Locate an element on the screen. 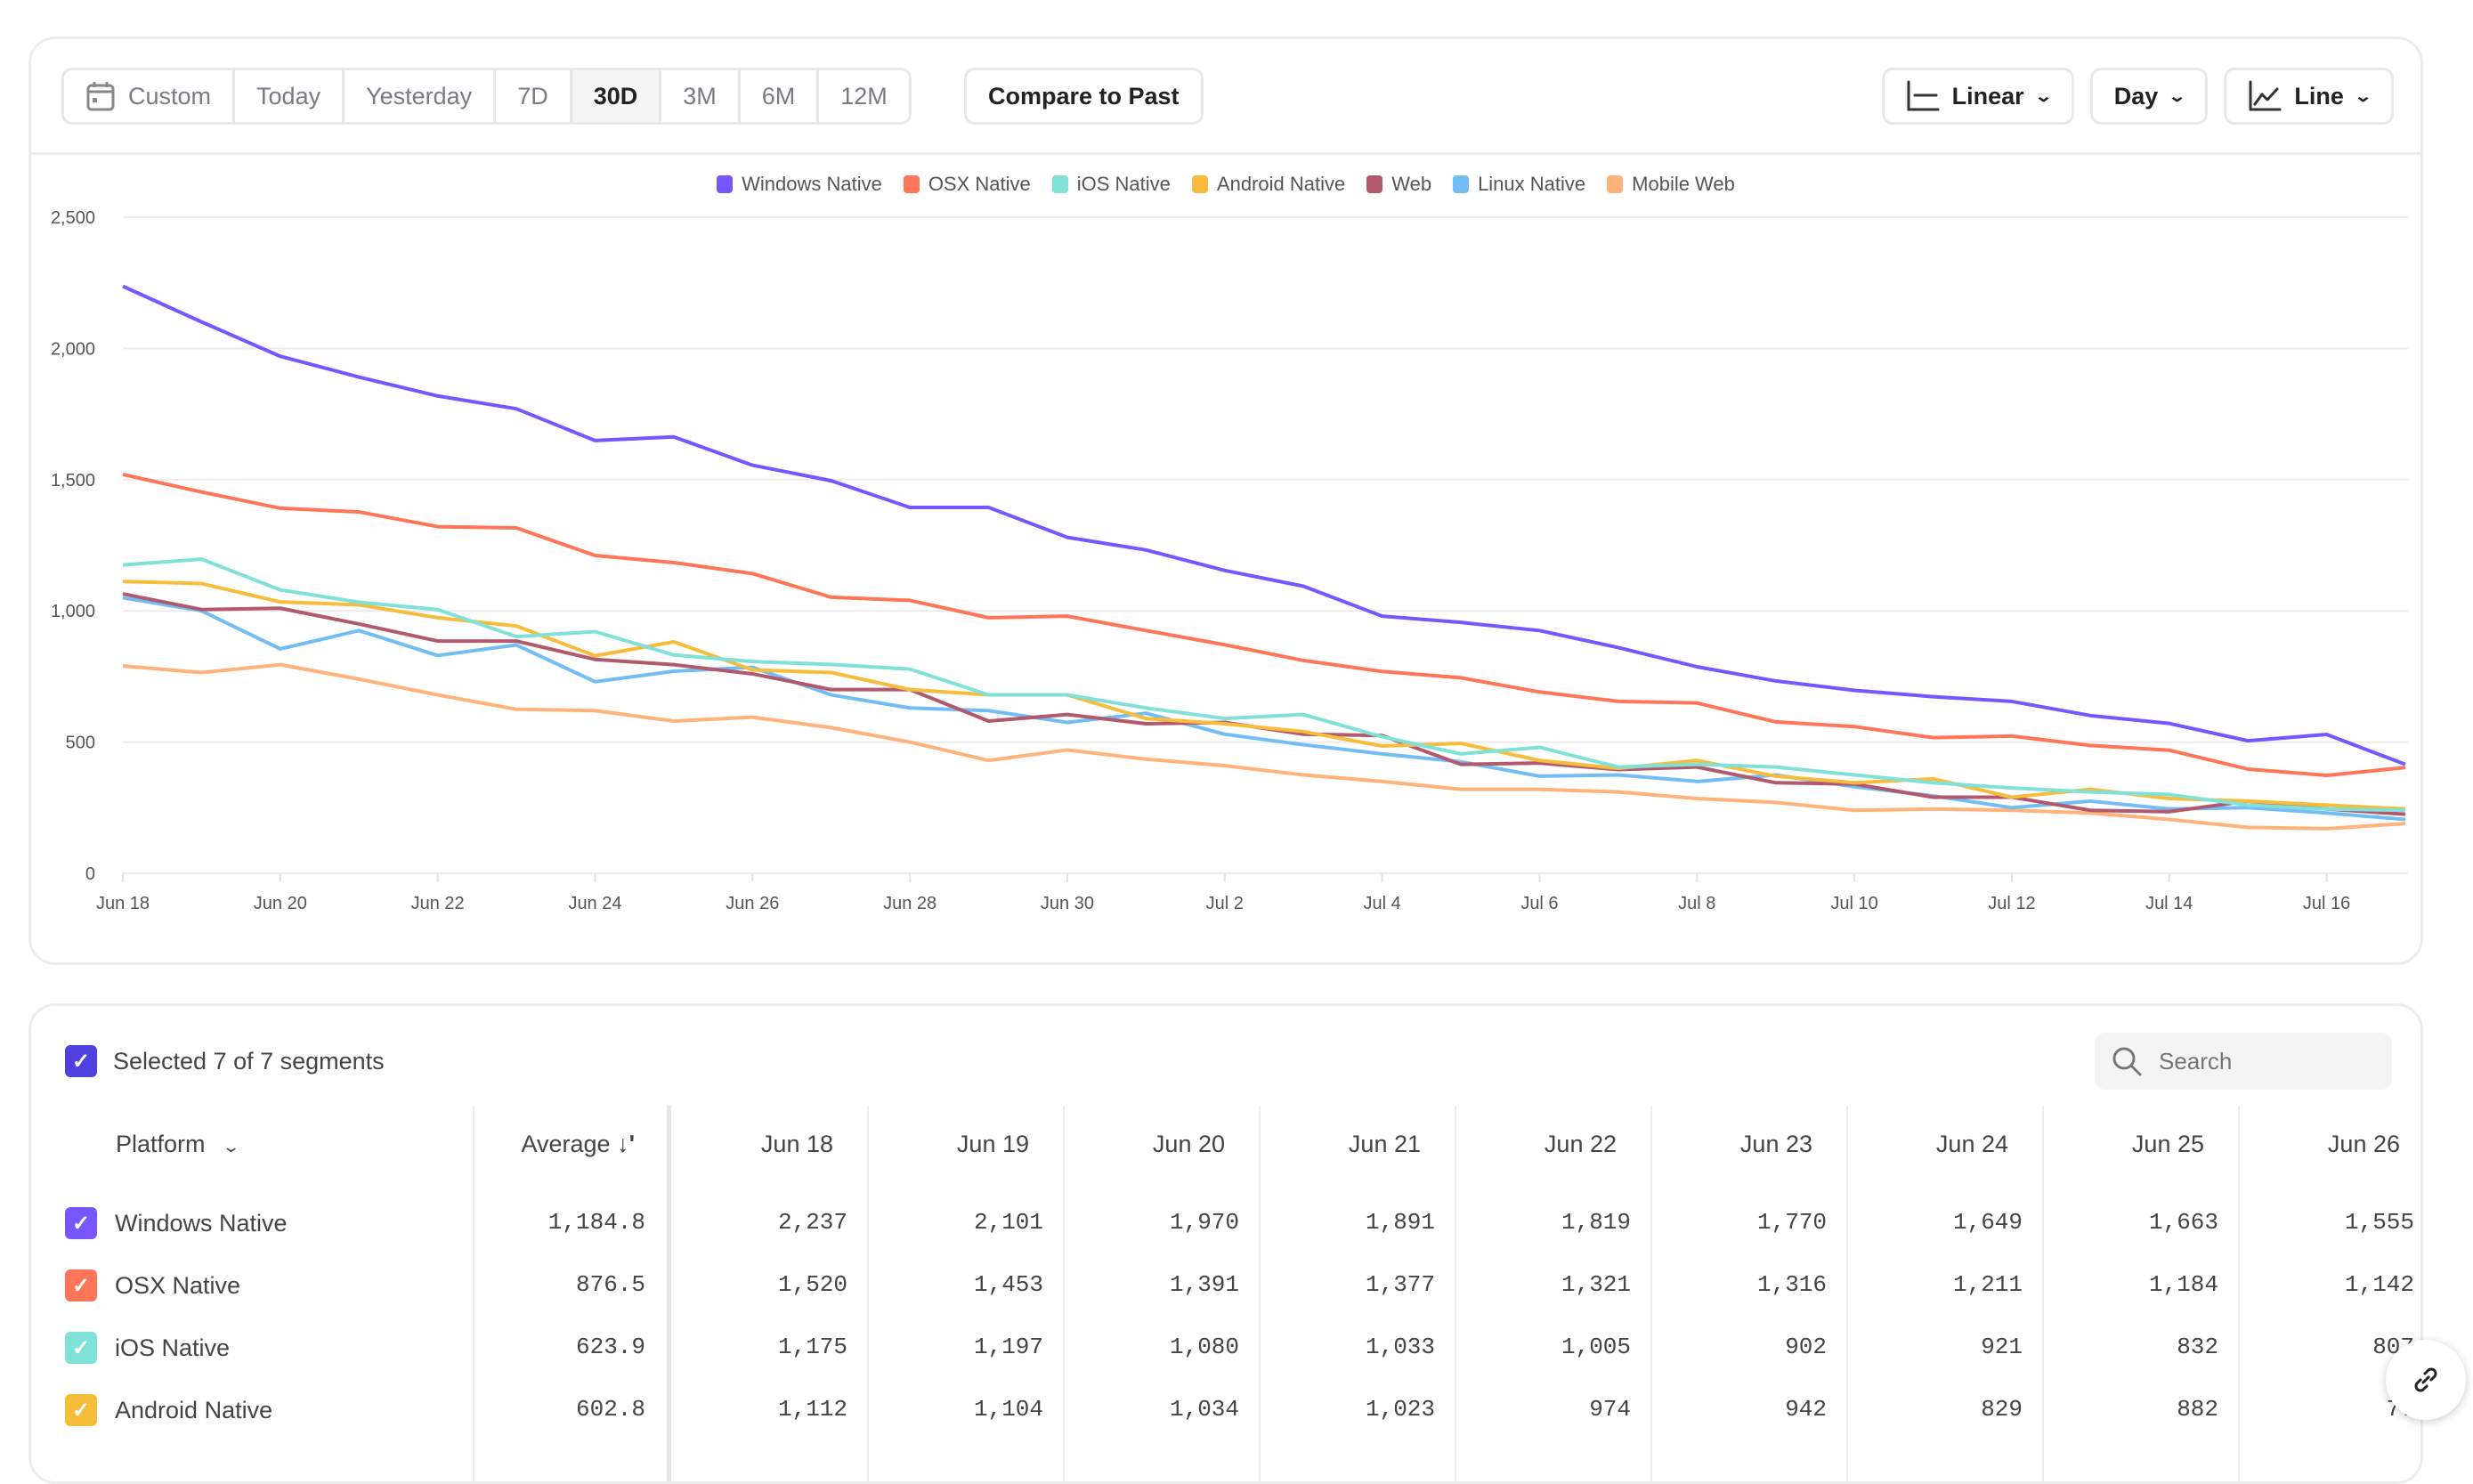  x-tick-label: Jun 26 is located at coordinates (753, 903).